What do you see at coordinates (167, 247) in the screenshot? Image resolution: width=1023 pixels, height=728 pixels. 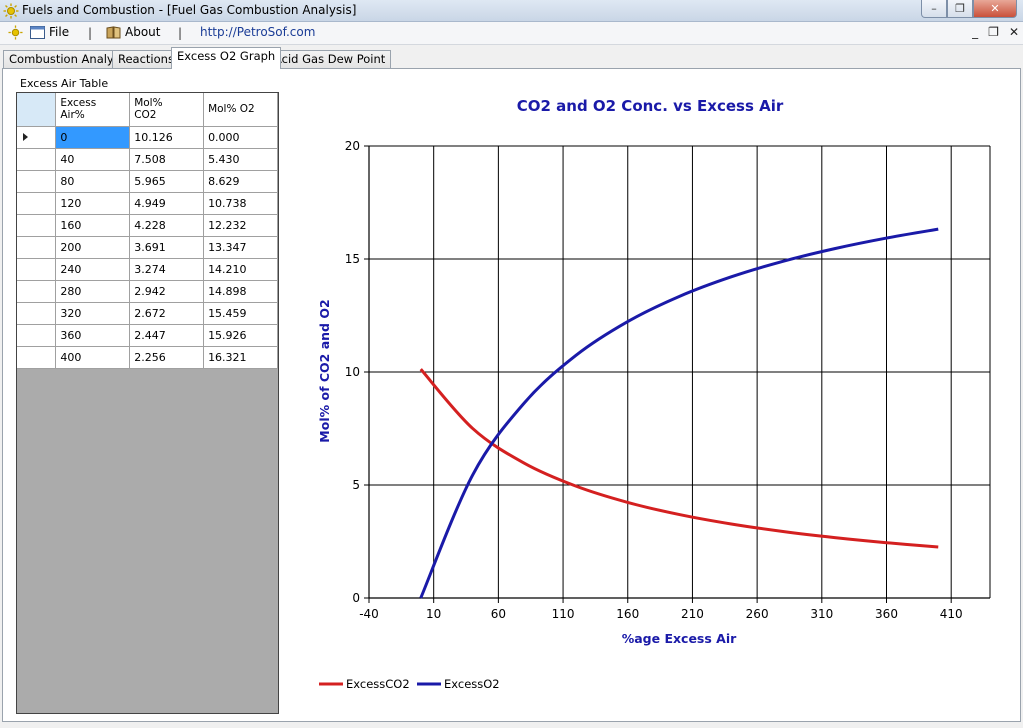 I see `cell-mol-co2: 3.691` at bounding box center [167, 247].